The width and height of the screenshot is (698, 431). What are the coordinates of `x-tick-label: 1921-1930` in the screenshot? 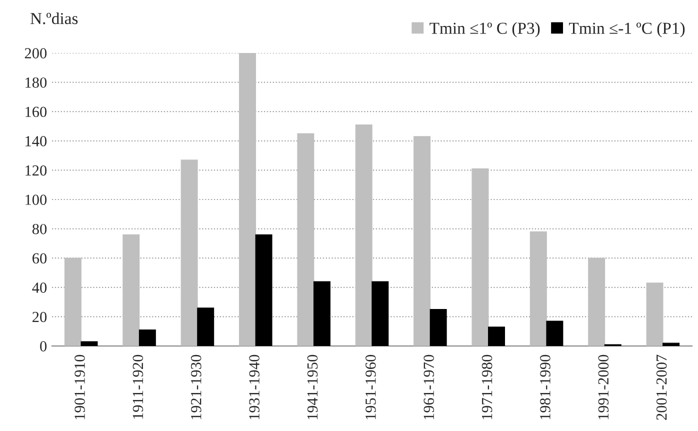 It's located at (196, 387).